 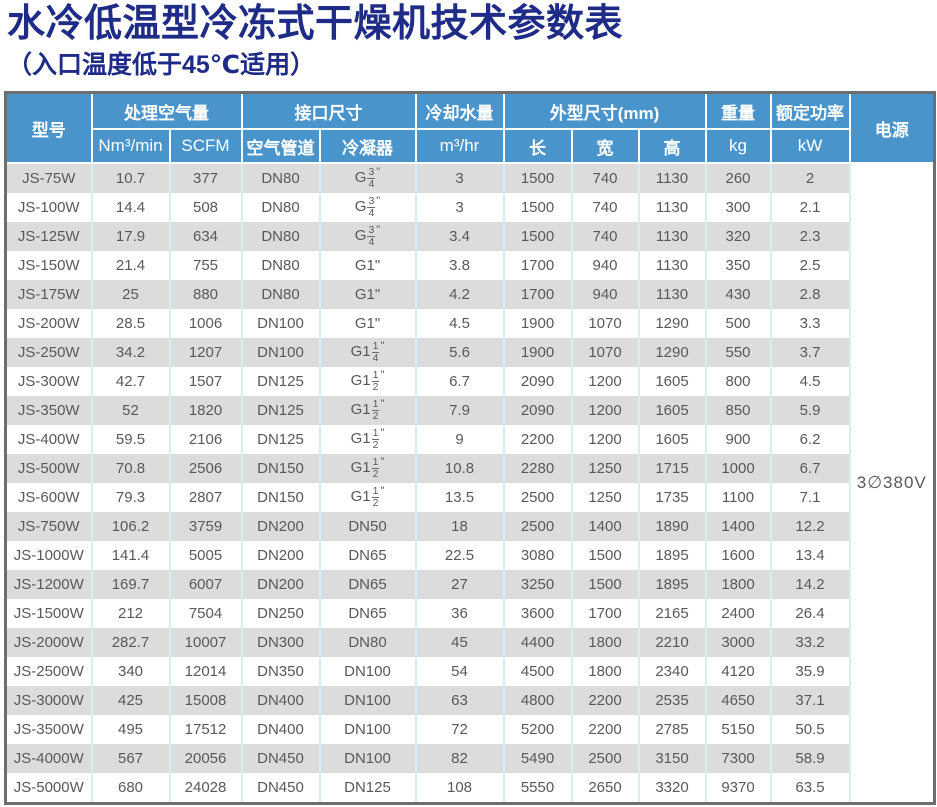 What do you see at coordinates (130, 352) in the screenshot?
I see `cell-nm3_per_min: 34.2` at bounding box center [130, 352].